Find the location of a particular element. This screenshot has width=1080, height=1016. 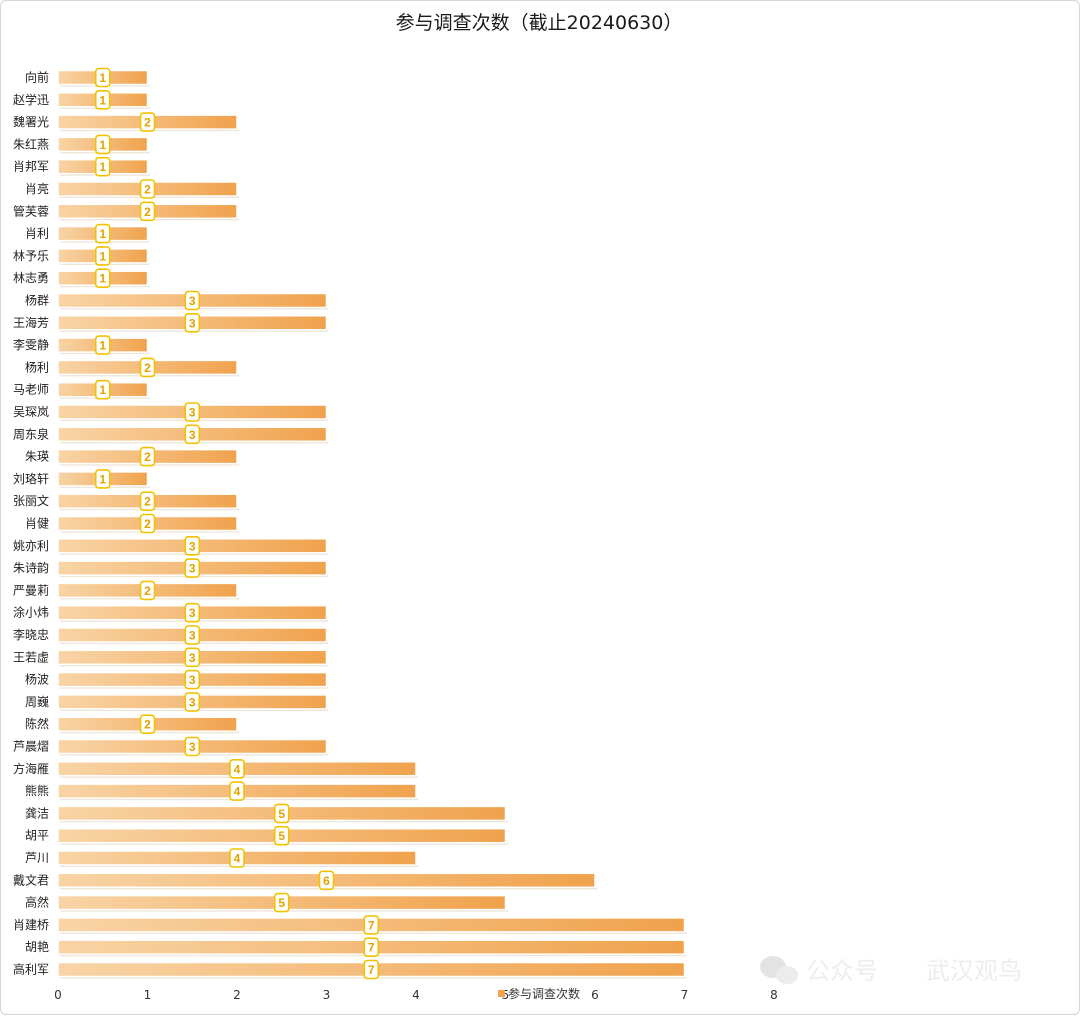

legend-swatch is located at coordinates (501, 993).